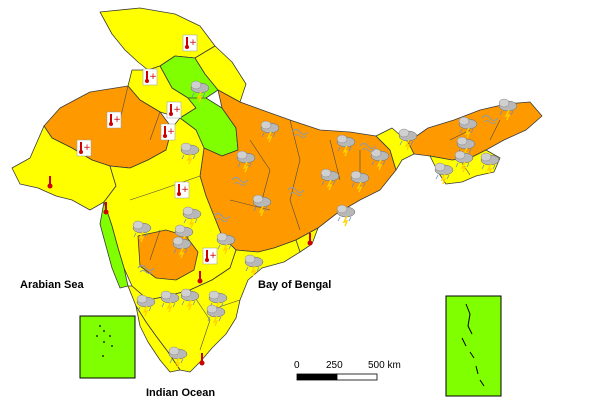 Image resolution: width=600 pixels, height=400 pixels. I want to click on lakshadweep-inset, so click(107, 347).